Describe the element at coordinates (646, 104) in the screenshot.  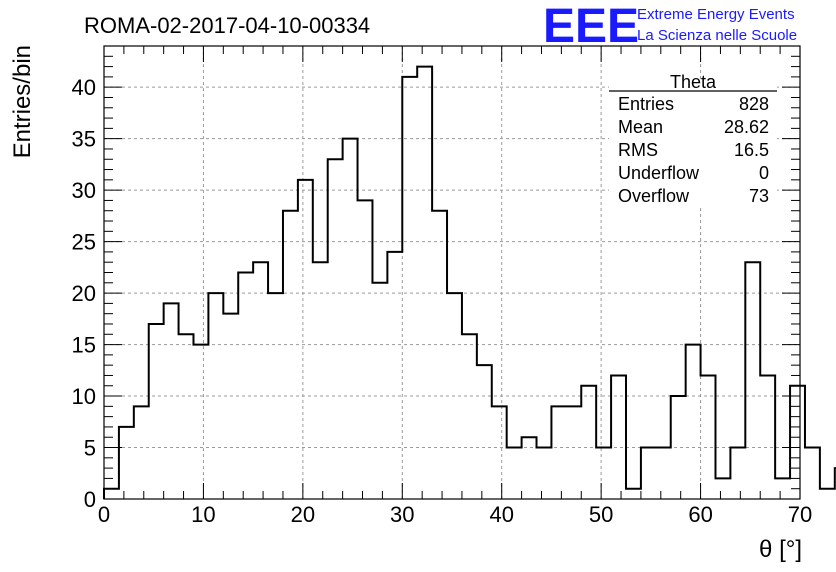
I see `stats-label-entries: Entries` at that location.